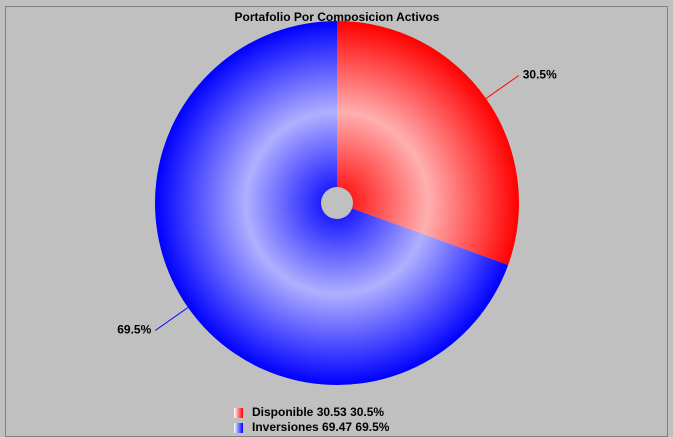 The width and height of the screenshot is (673, 437). I want to click on legend-entry: Disponible 30.53 30.5%, so click(318, 412).